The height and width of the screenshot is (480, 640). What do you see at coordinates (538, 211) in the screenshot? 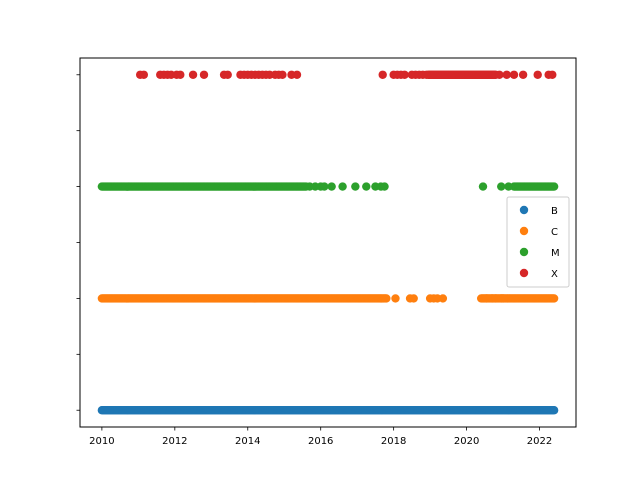
I see `legend-item-B: B` at bounding box center [538, 211].